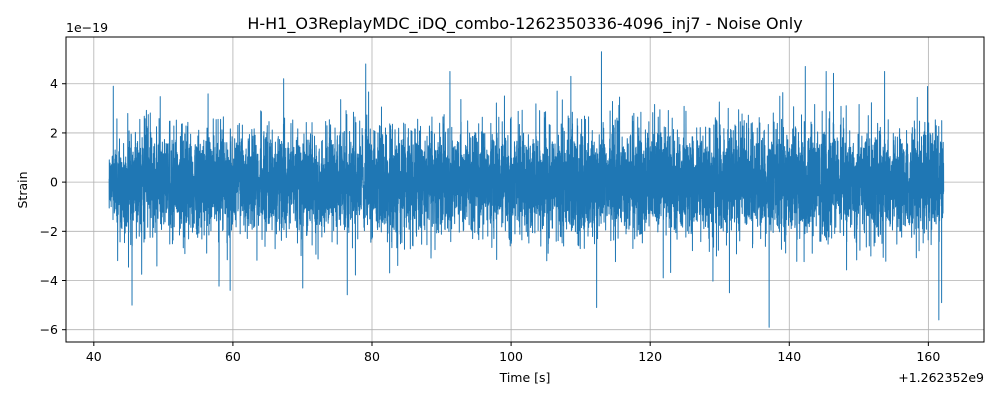 This screenshot has width=1000, height=404. I want to click on y-tick-label: −6, so click(49, 329).